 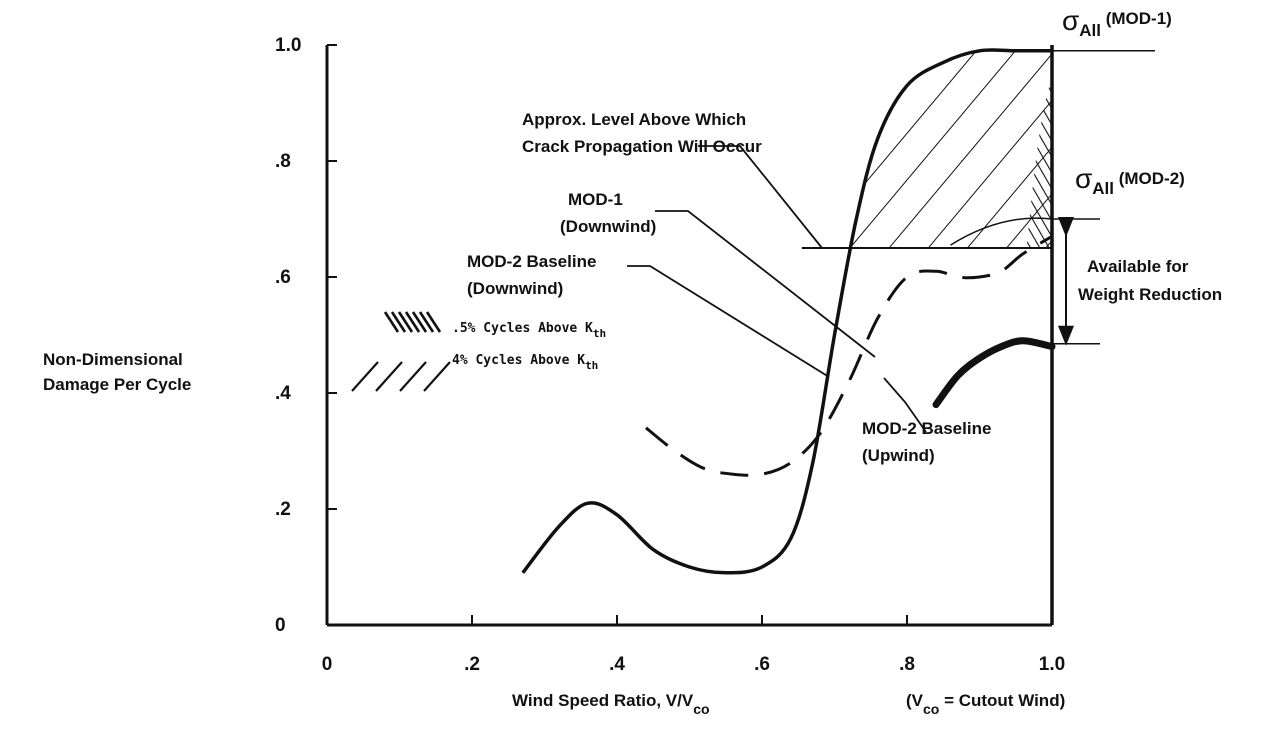 What do you see at coordinates (113, 359) in the screenshot?
I see `y-axis-label-line-1: Non-Dimensional` at bounding box center [113, 359].